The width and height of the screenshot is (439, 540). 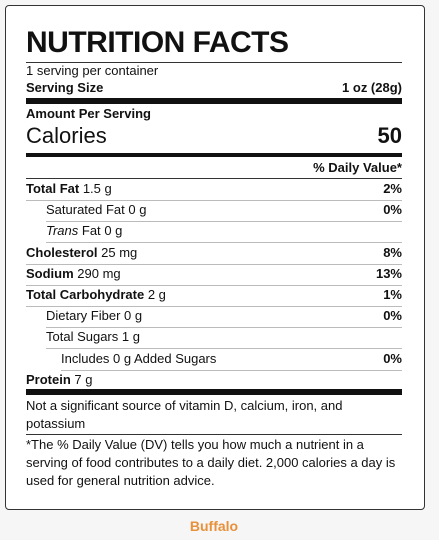 I want to click on nutrient-amount: 2 g, so click(x=156, y=294).